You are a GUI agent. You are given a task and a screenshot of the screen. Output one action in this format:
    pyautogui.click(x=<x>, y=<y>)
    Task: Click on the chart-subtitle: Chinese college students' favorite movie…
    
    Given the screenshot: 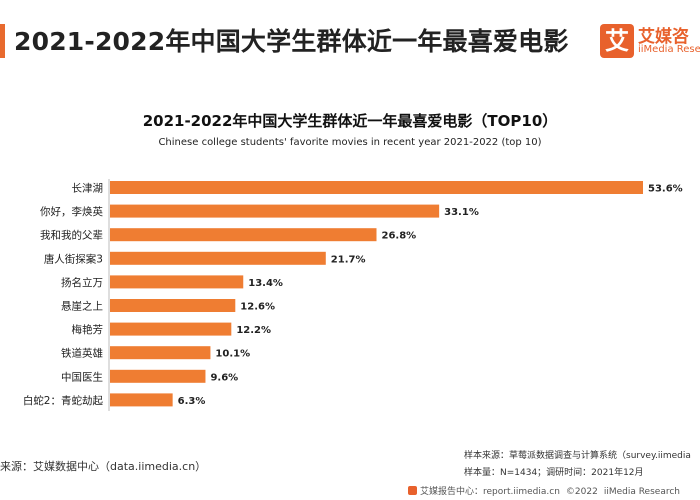 What is the action you would take?
    pyautogui.click(x=350, y=142)
    